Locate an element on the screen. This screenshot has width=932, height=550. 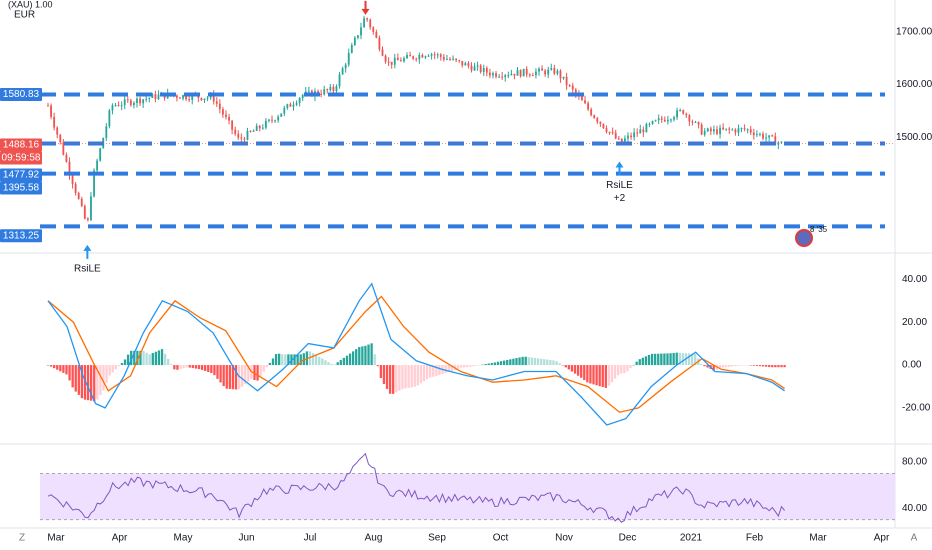
price-tag-label: 09:59:58 is located at coordinates (21, 158).